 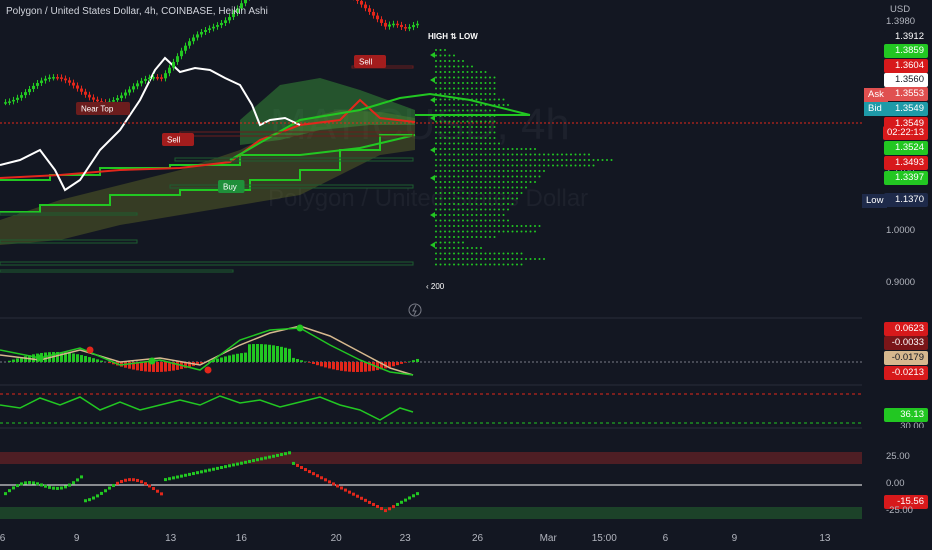 I want to click on time-axis: 6 9 13 16 20 23 26 Mar 15:00 6 9 13, so click(x=431, y=539).